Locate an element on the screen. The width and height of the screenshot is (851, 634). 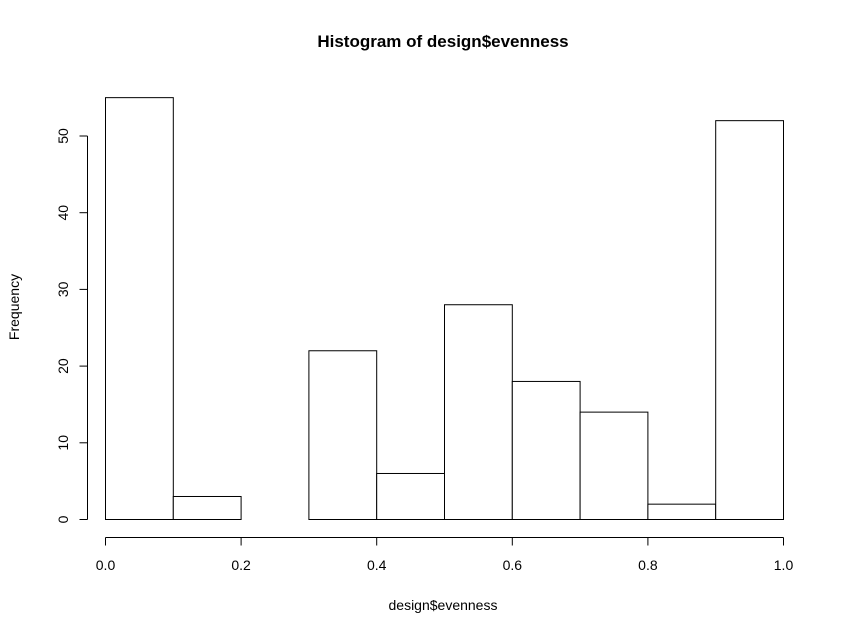
y-axis: 0 10 20 30 40 50 is located at coordinates (71, 325).